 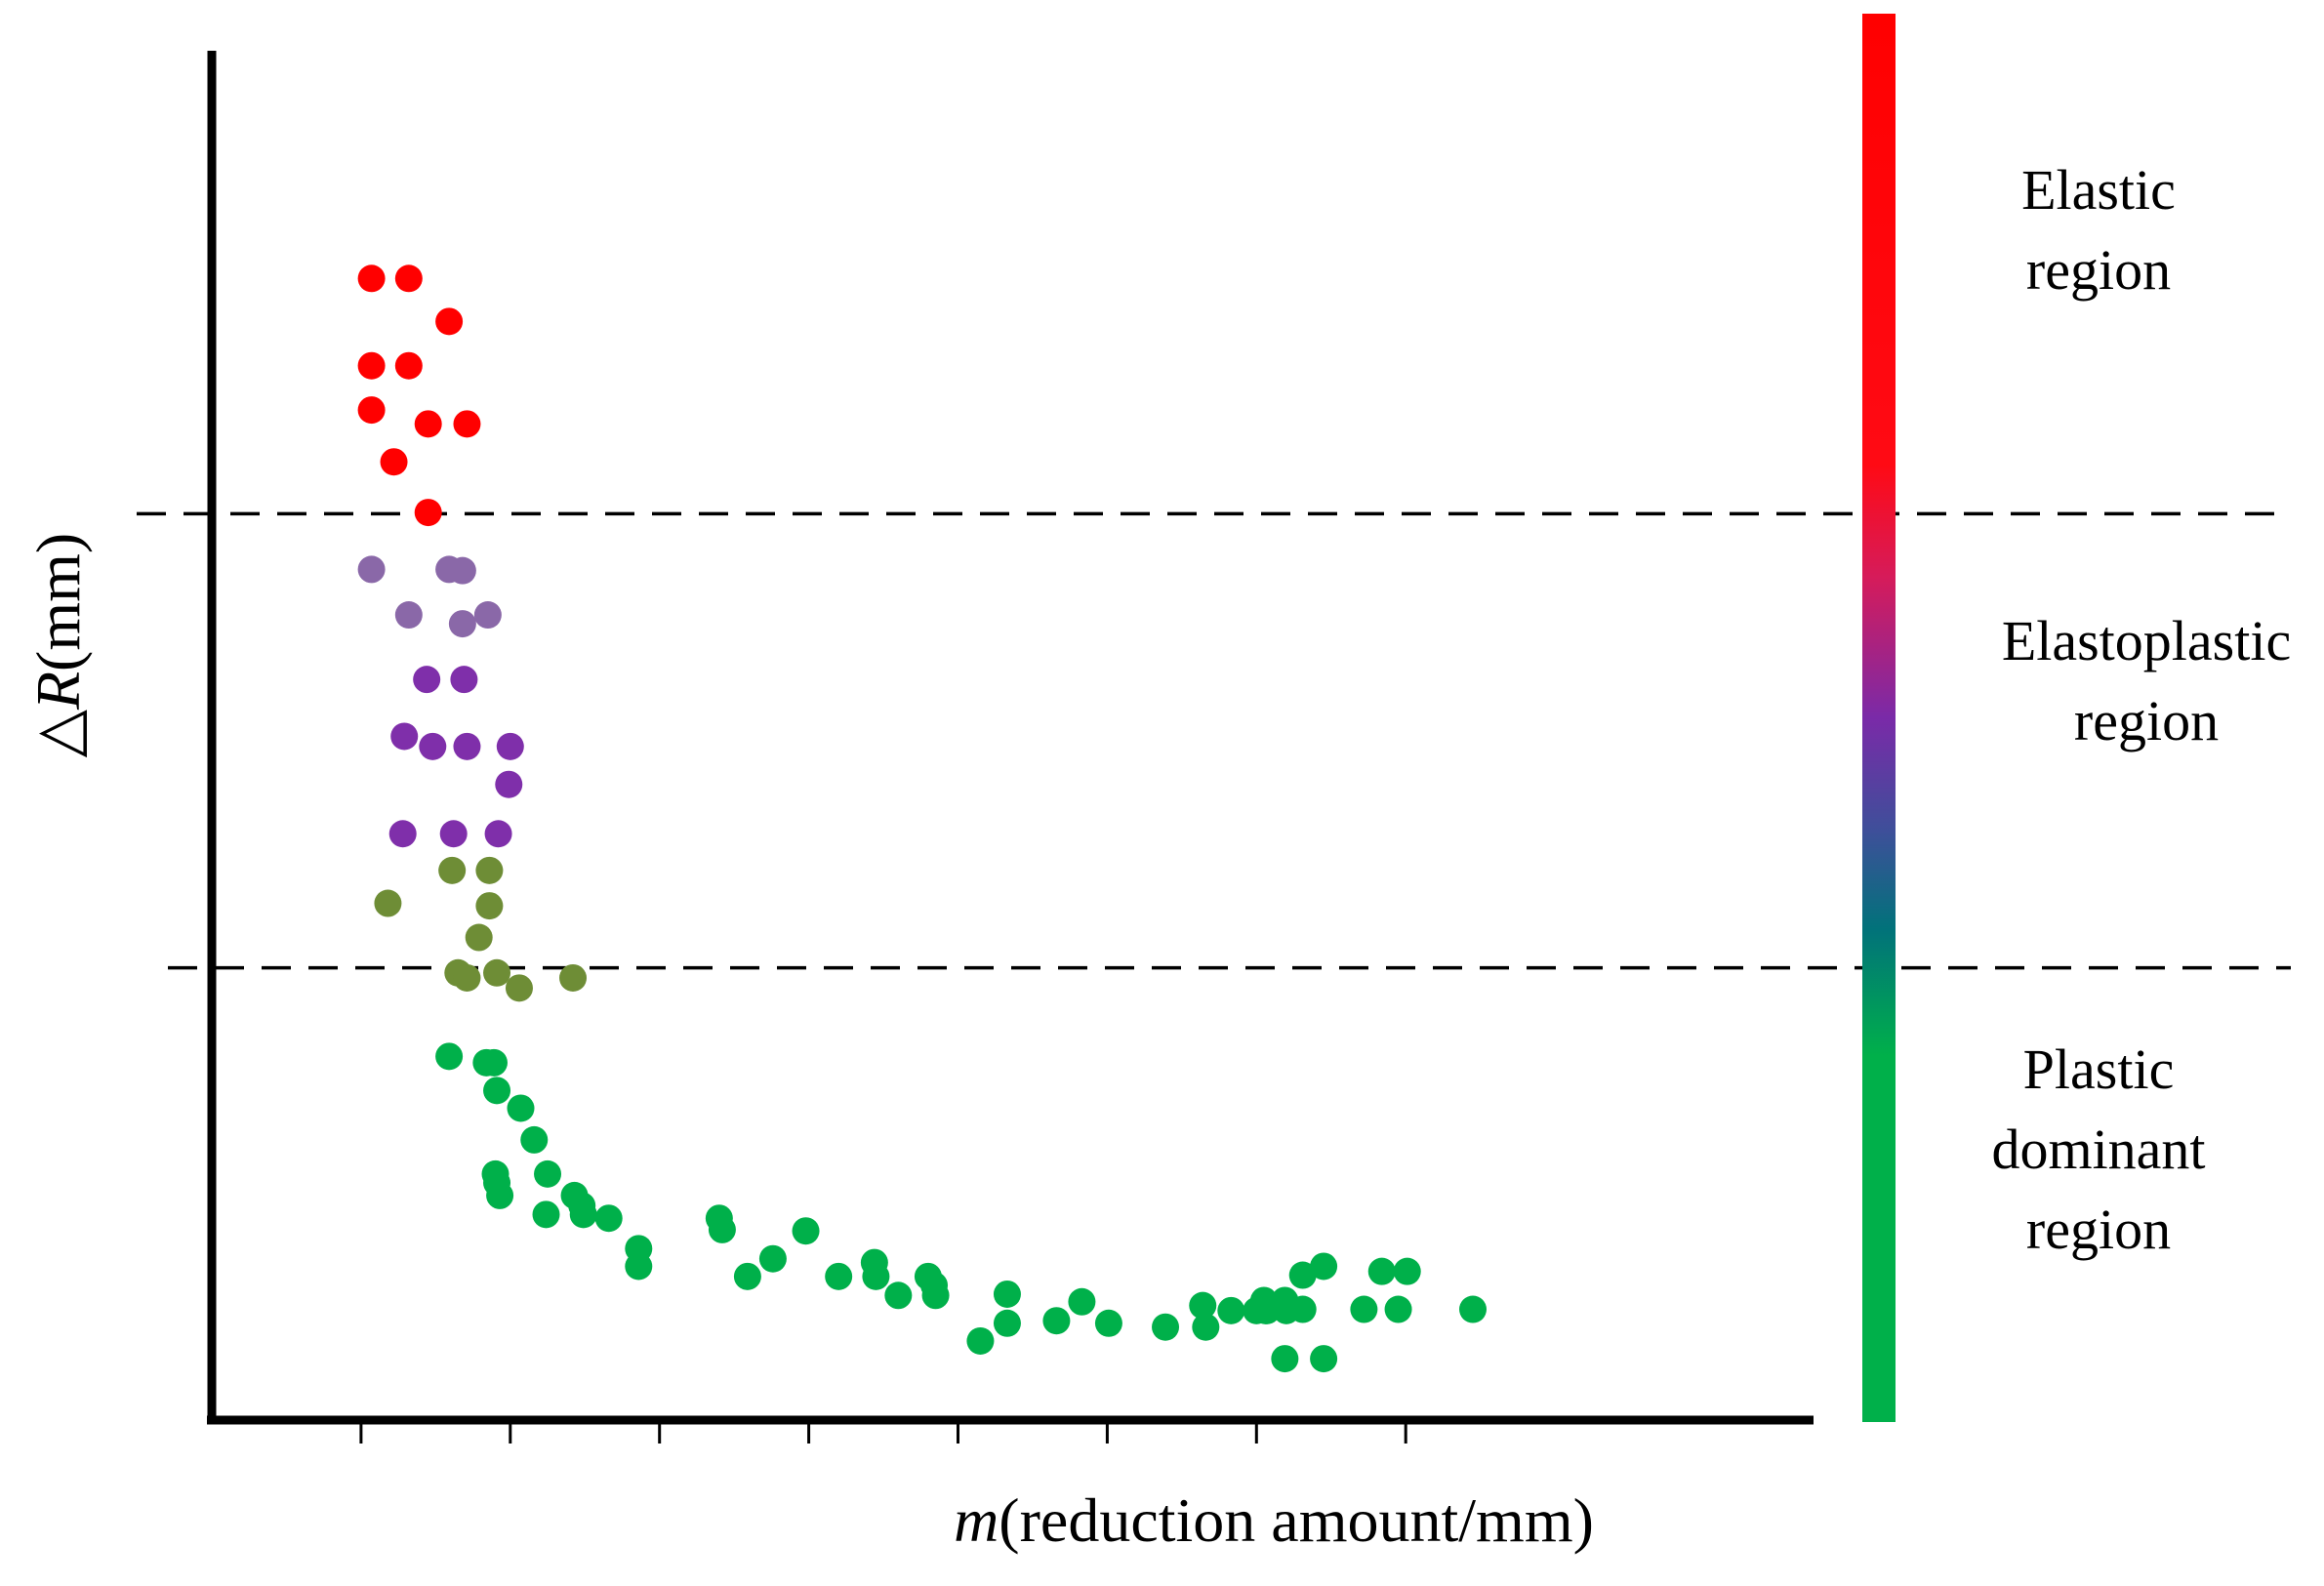 I want to click on region-label-plastic: Plastic dominant region, so click(x=2099, y=1150).